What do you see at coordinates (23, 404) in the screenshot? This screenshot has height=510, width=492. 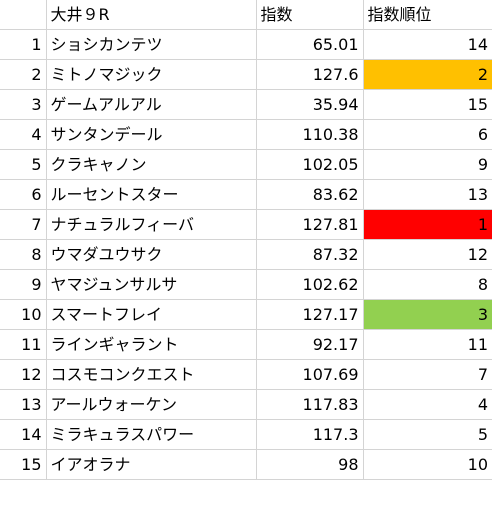 I see `row-number-cell: 13` at bounding box center [23, 404].